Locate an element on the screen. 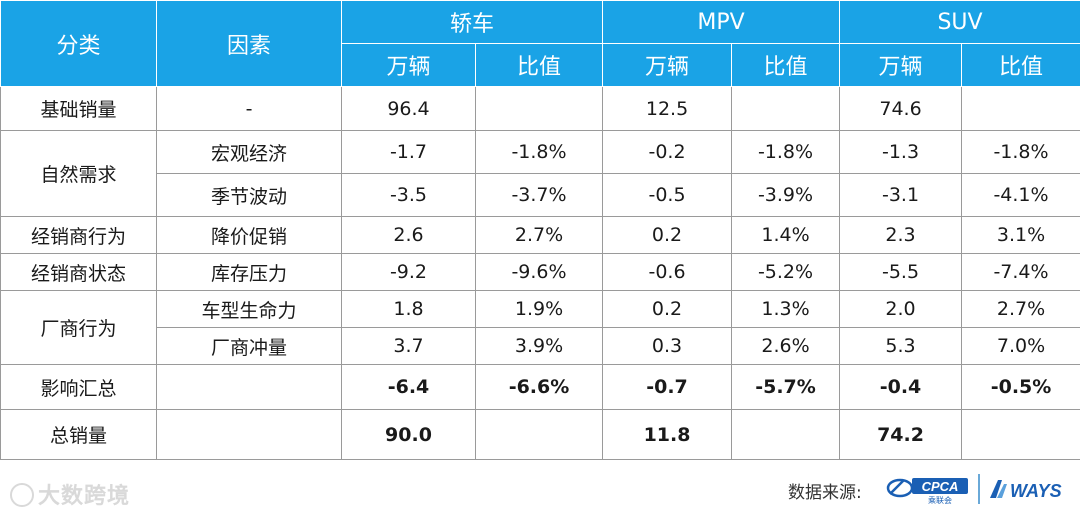 The image size is (1080, 512). cell-value: 1.8 is located at coordinates (408, 309).